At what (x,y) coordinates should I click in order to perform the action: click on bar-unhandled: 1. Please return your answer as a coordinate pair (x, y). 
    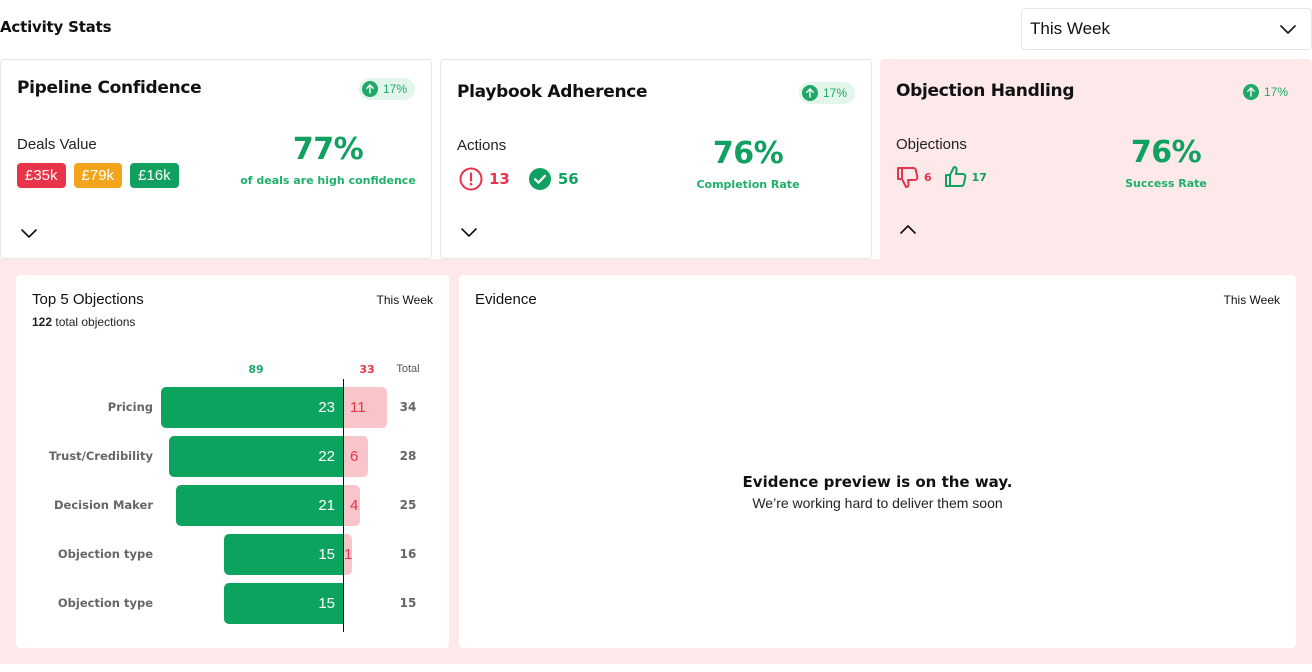
    Looking at the image, I should click on (348, 554).